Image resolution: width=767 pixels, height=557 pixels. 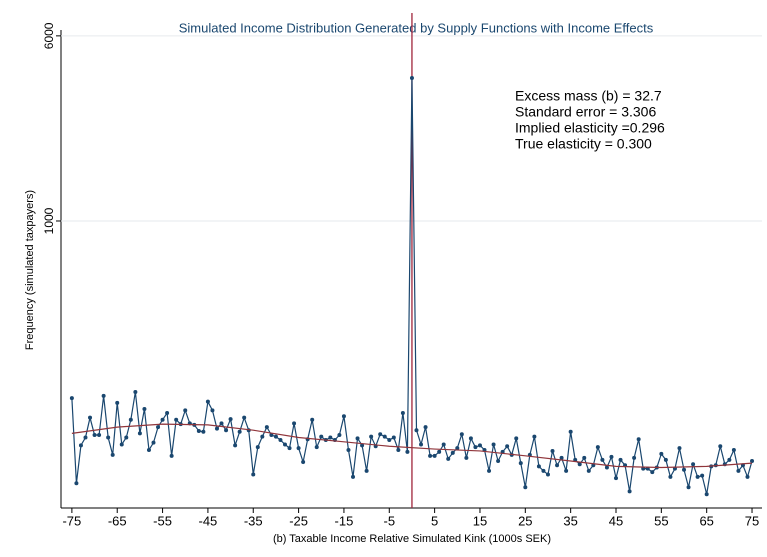 I want to click on y-axis-label: Frequency (simulated taxpayers), so click(x=30, y=270).